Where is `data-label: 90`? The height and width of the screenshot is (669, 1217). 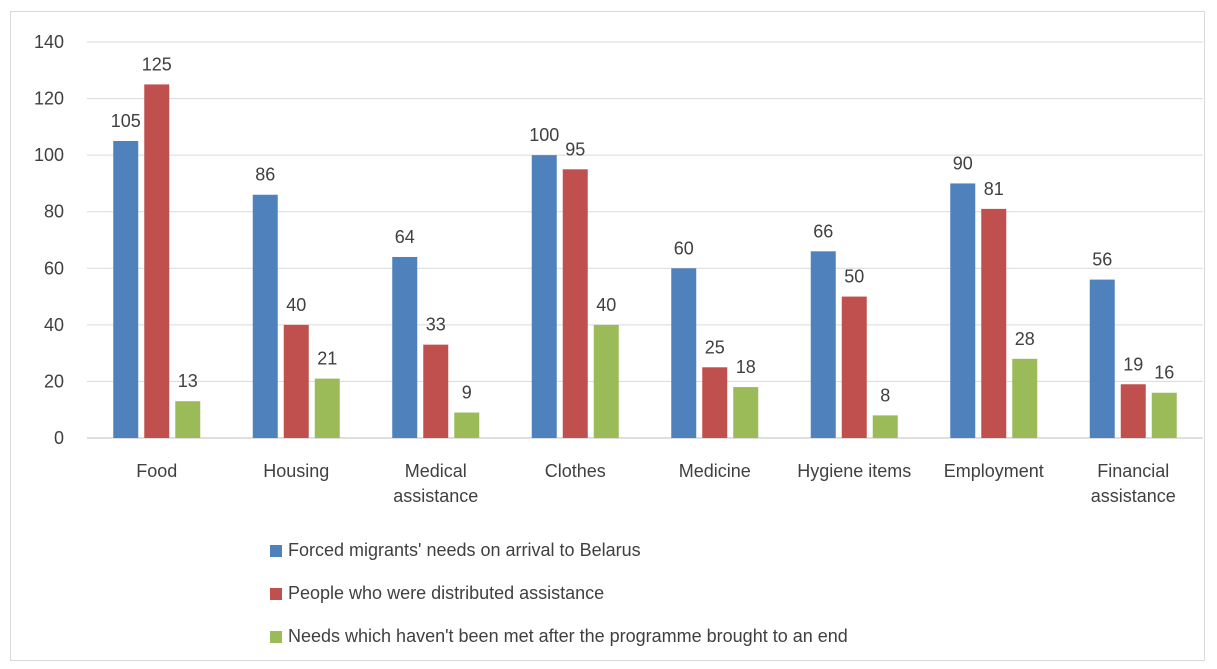 data-label: 90 is located at coordinates (963, 163).